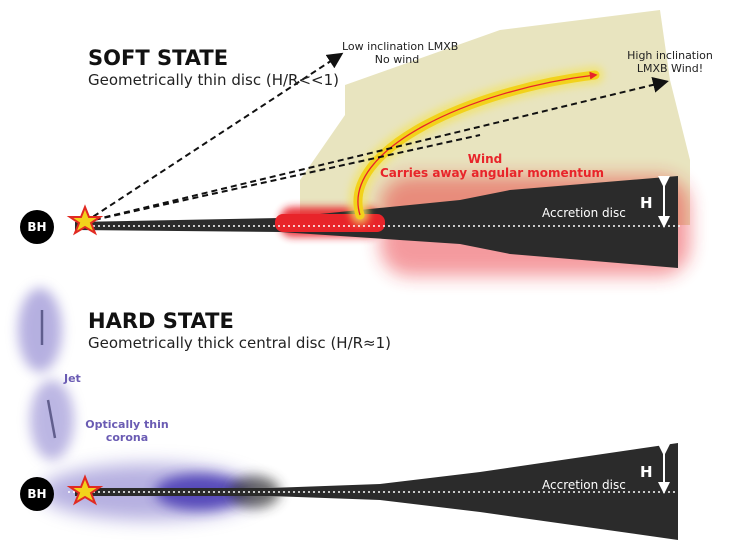 Image resolution: width=731 pixels, height=558 pixels. What do you see at coordinates (240, 343) in the screenshot?
I see `hard-state-subtitle: Geometrically thick central disc (H/R≈1)` at bounding box center [240, 343].